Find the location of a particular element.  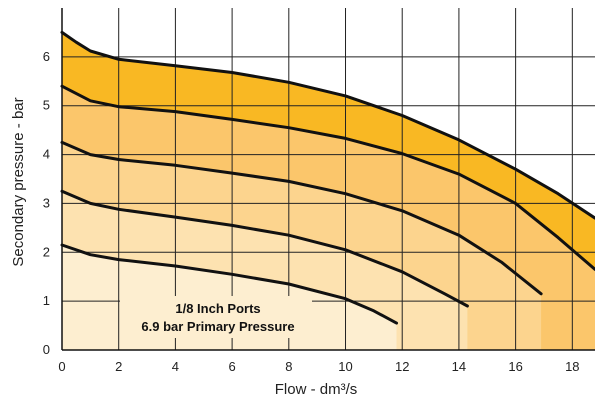

x-axis-label: Flow - dm³/s is located at coordinates (316, 389).